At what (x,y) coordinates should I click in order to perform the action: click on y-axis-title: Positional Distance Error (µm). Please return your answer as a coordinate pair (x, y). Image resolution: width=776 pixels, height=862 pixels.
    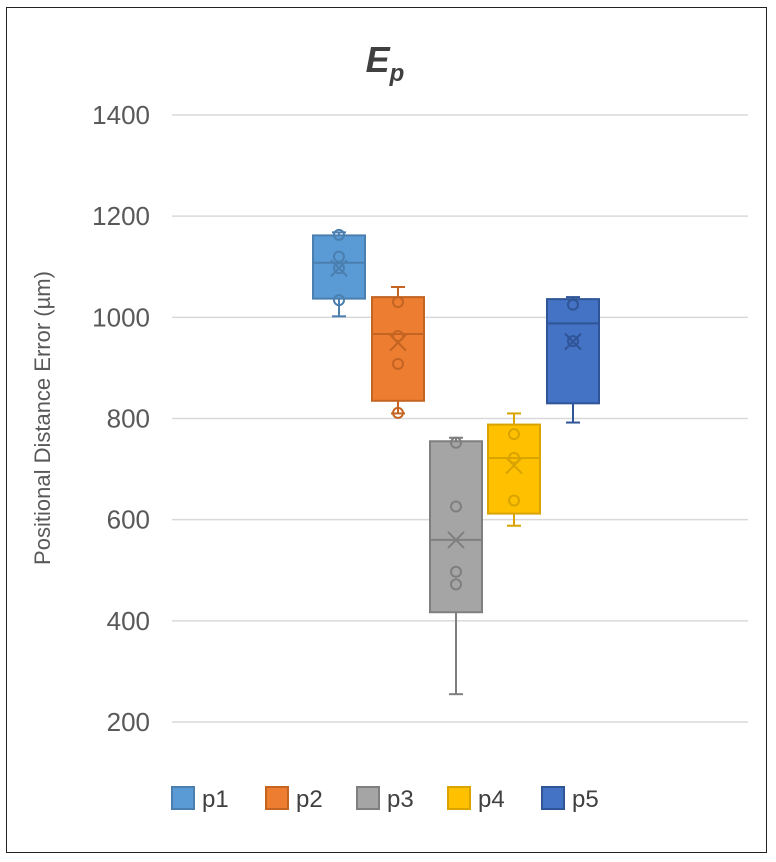
    Looking at the image, I should click on (42, 418).